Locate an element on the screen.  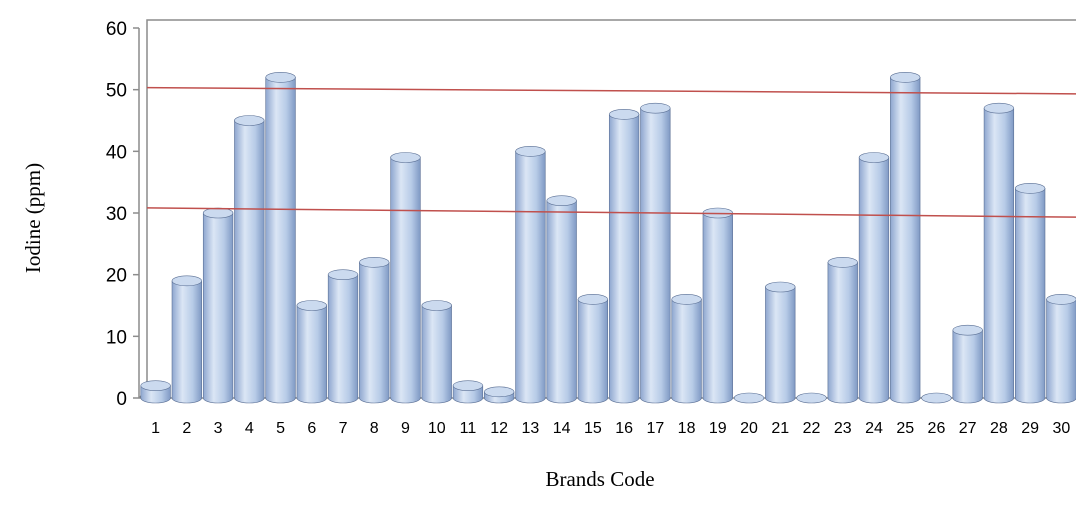
x-tick-label: 23 is located at coordinates (843, 428).